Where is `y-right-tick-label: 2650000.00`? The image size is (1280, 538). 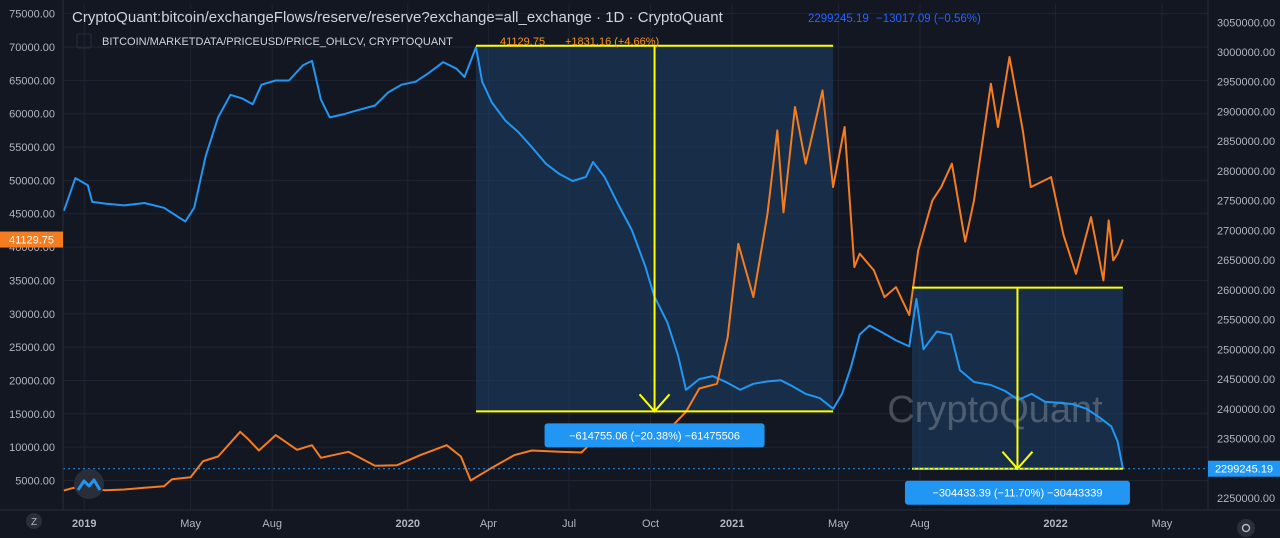
y-right-tick-label: 2650000.00 is located at coordinates (1246, 261).